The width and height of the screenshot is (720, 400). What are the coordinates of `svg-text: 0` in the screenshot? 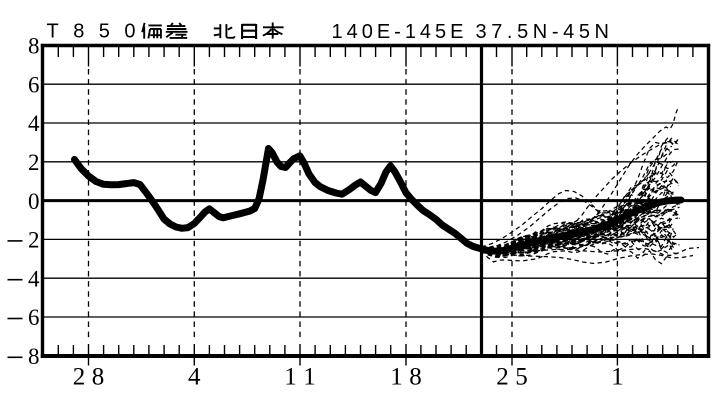 It's located at (34, 201).